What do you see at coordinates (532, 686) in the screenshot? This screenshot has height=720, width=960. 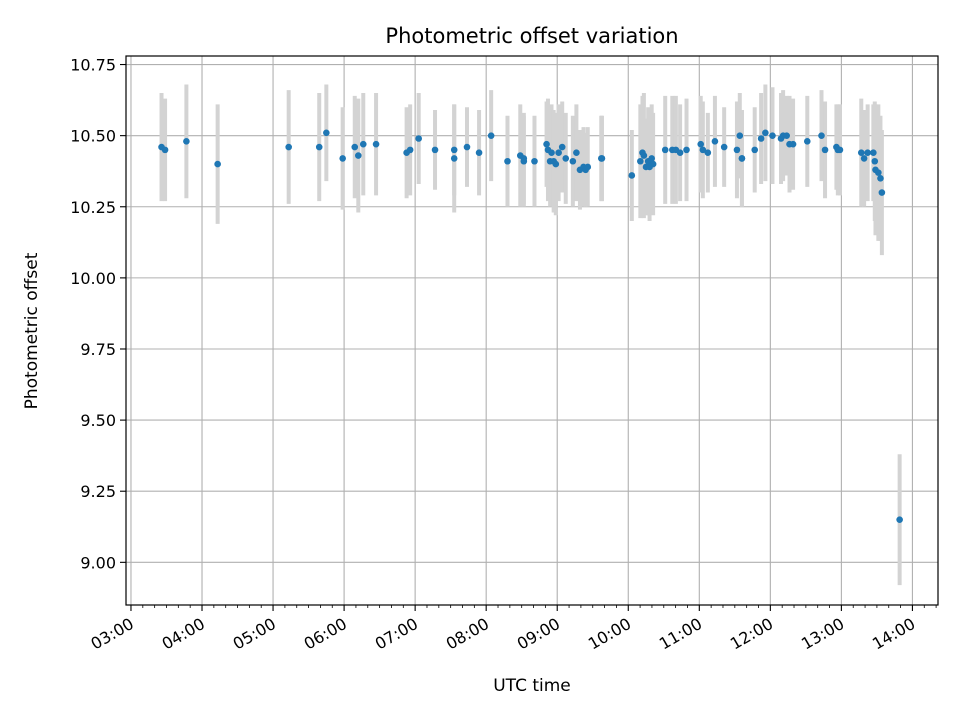 I see `x-axis-label: UTC time` at bounding box center [532, 686].